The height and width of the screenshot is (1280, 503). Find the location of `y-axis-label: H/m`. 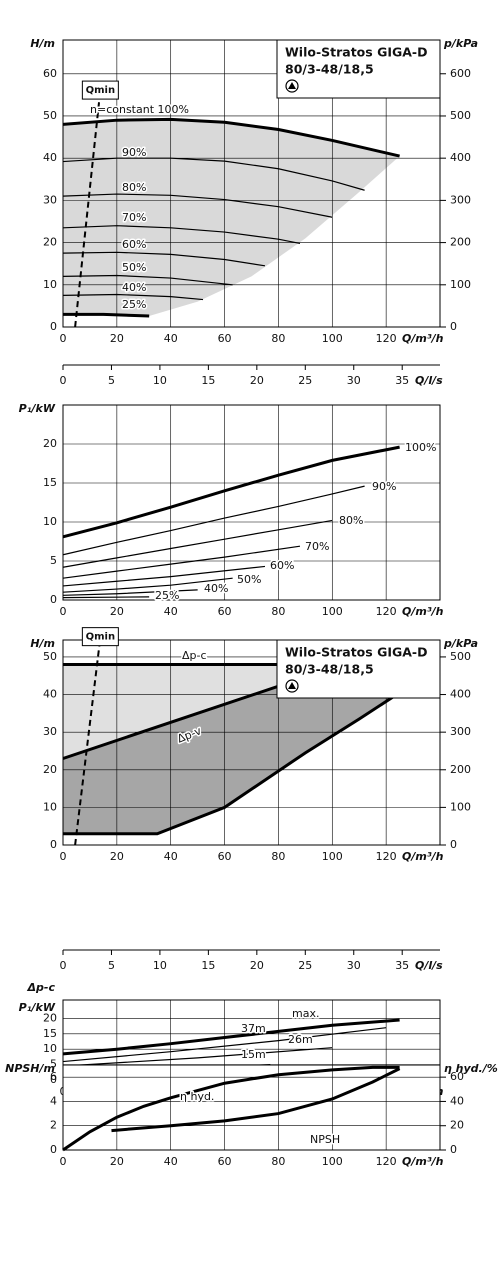

y-axis-label: H/m is located at coordinates (42, 43).